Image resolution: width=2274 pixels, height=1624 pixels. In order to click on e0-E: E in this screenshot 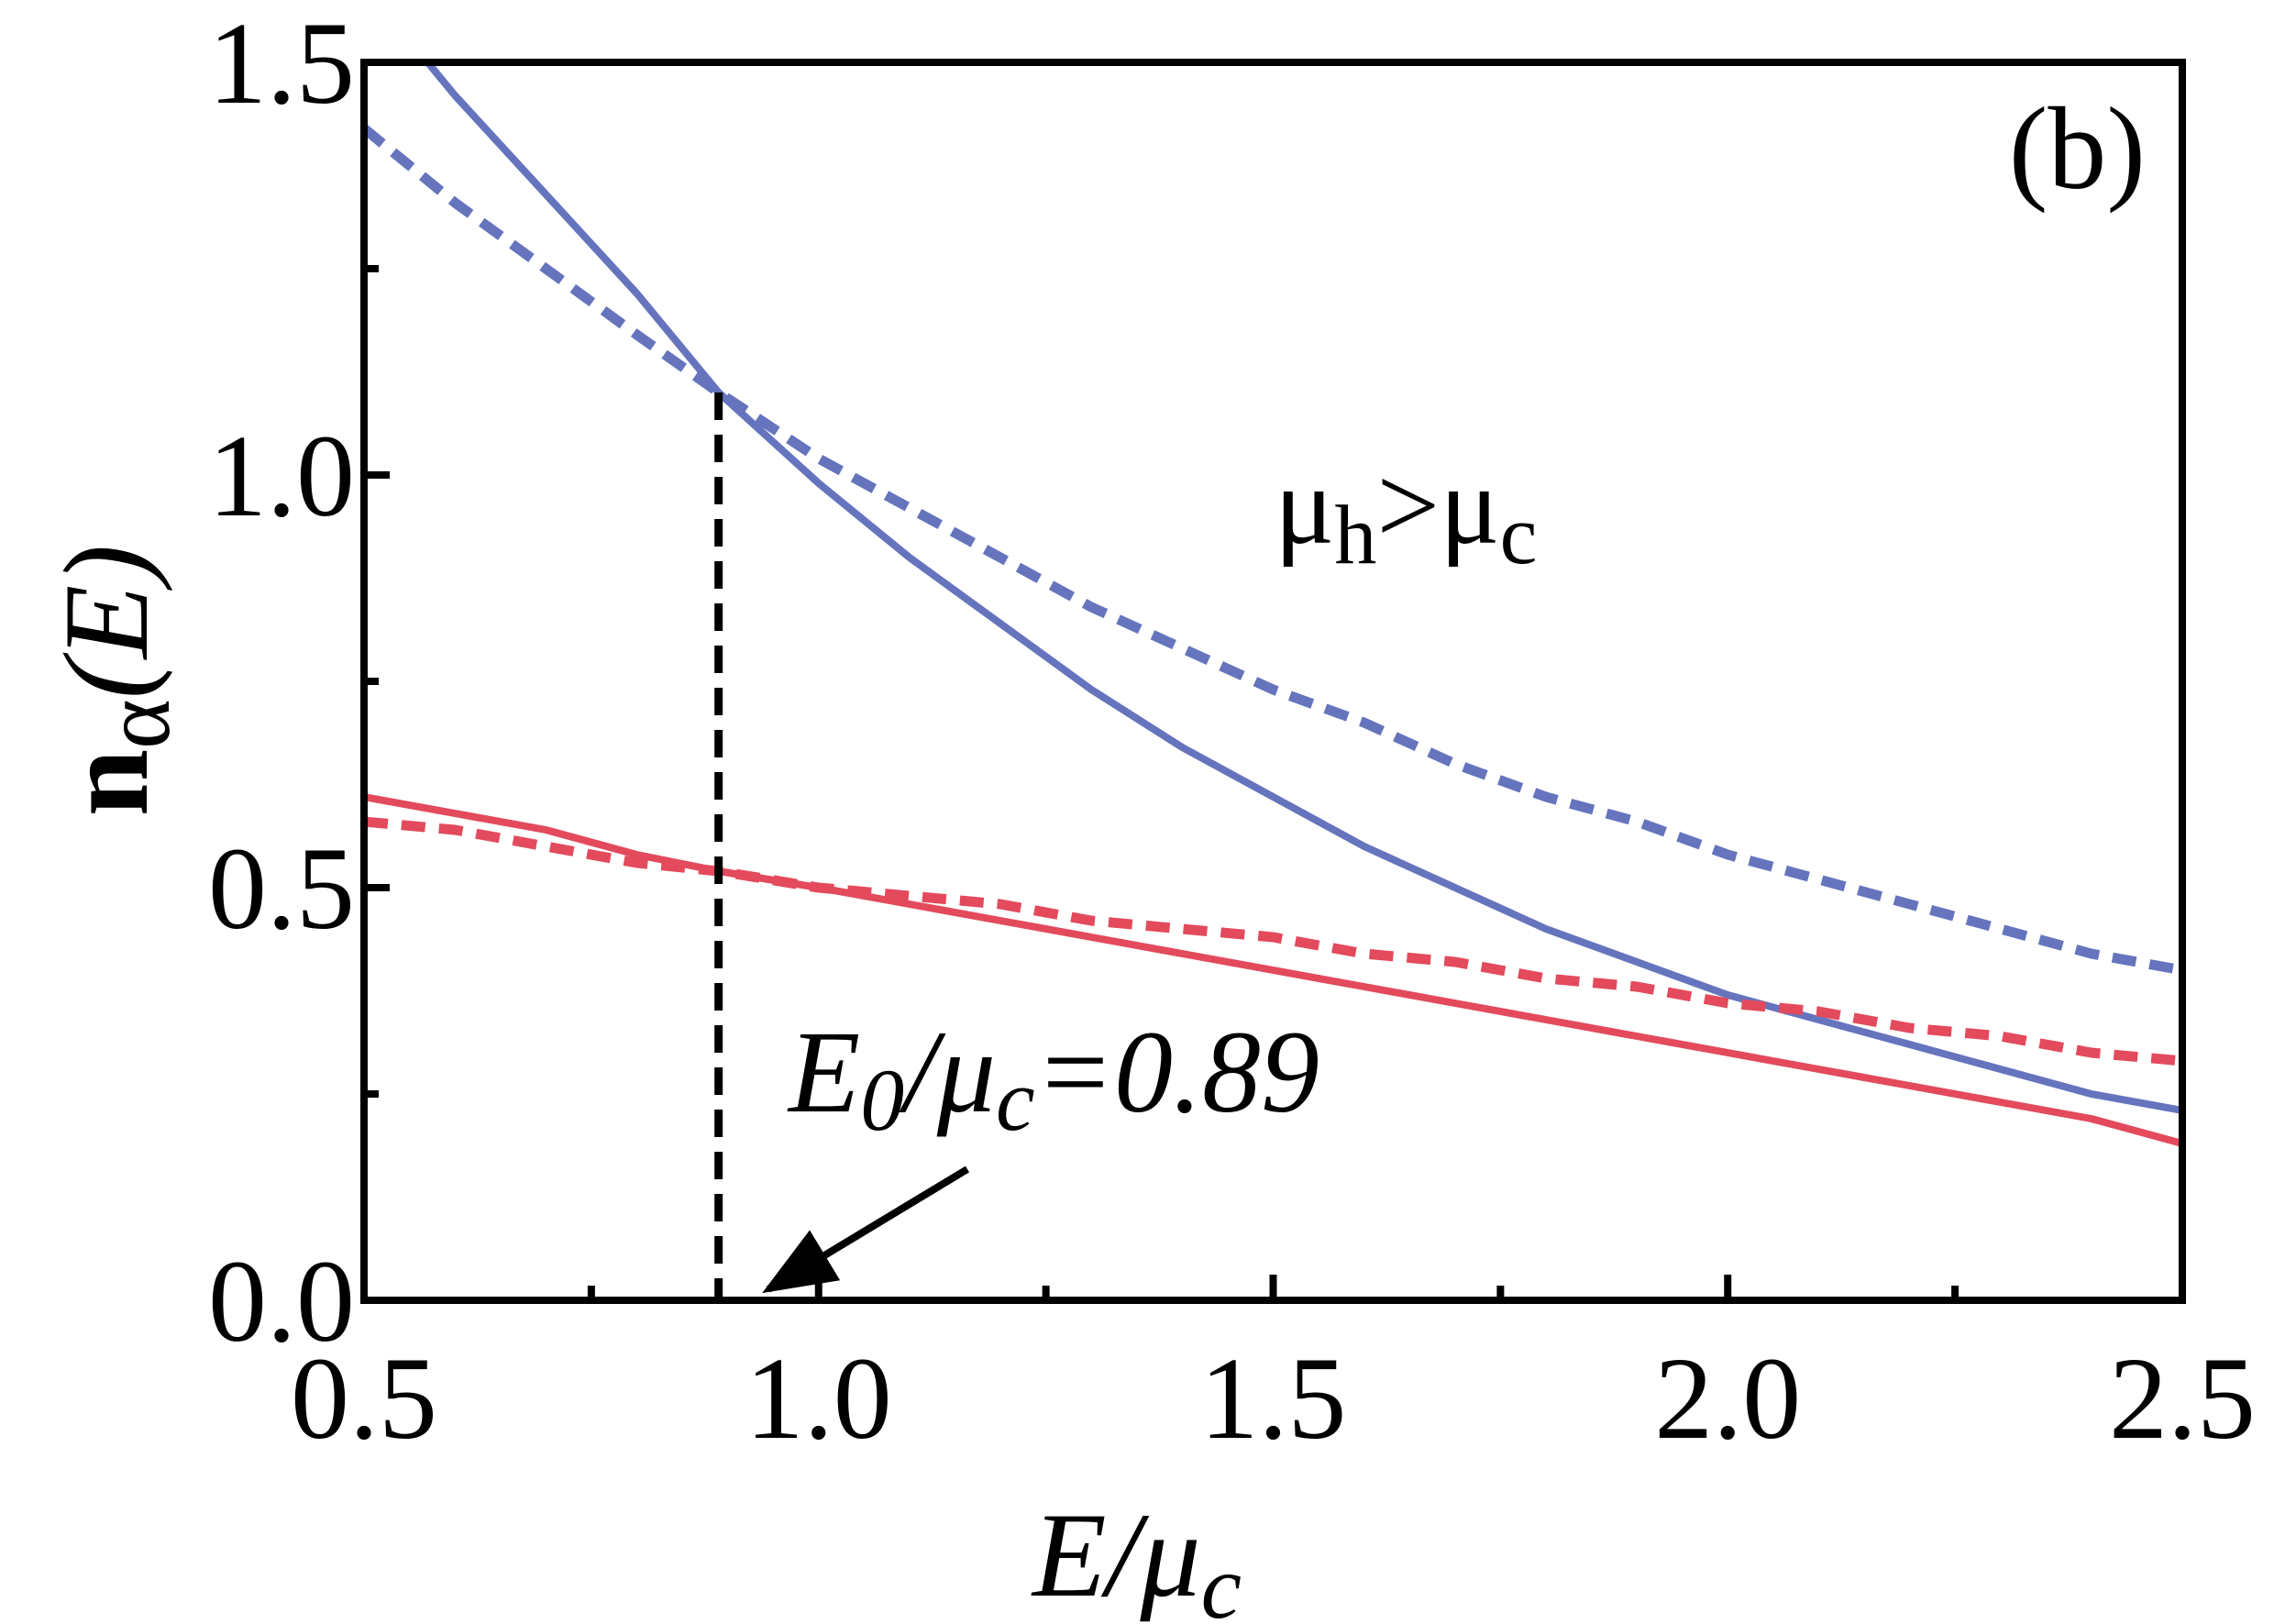, I will do `click(824, 1072)`.